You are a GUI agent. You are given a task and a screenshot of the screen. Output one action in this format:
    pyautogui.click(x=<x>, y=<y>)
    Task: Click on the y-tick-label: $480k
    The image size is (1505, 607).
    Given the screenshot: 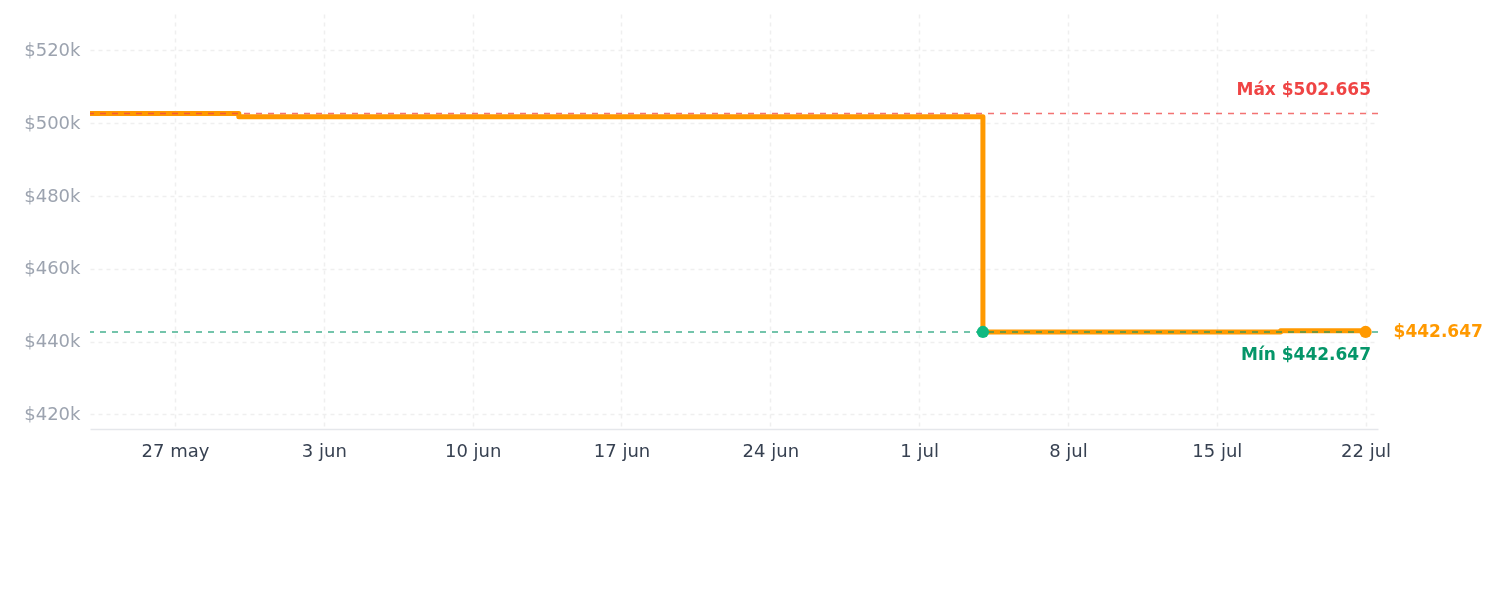 What is the action you would take?
    pyautogui.click(x=53, y=195)
    